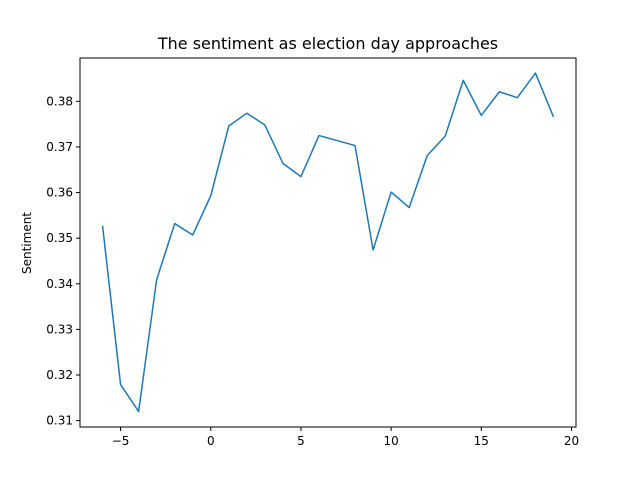 The image size is (640, 480). I want to click on chart-title: The sentiment as election day approaches, so click(327, 43).